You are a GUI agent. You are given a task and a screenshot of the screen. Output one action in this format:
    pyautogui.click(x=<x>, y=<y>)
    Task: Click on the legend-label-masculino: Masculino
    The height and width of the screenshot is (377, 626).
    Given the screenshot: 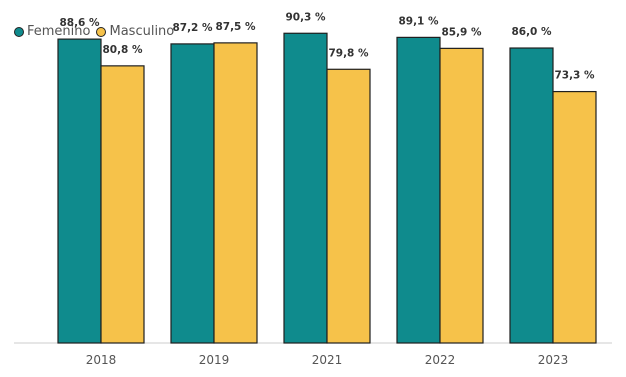 What is the action you would take?
    pyautogui.click(x=142, y=31)
    